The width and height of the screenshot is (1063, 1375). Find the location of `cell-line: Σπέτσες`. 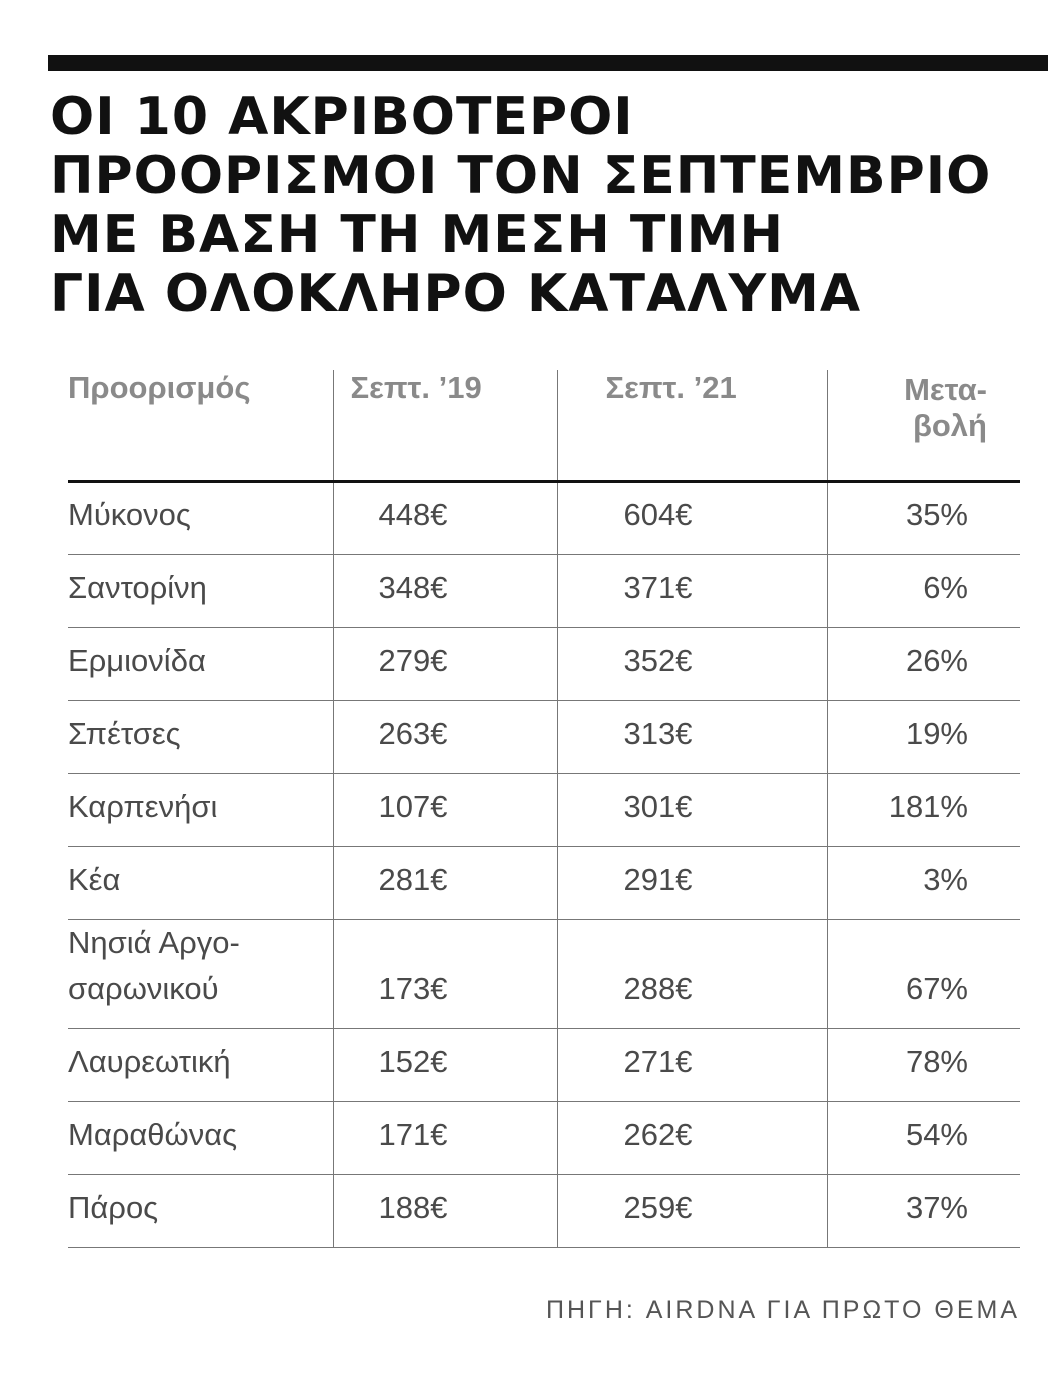

cell-line: Σπέτσες is located at coordinates (124, 733).